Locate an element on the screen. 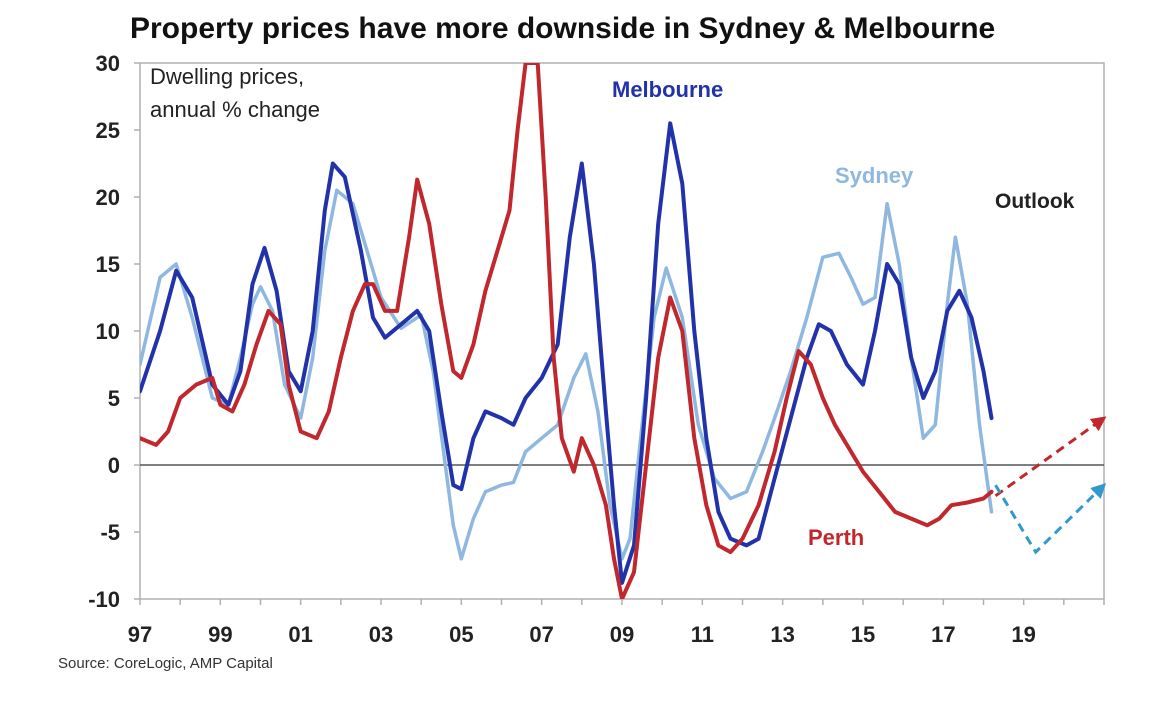  x-tick-label: 09 is located at coordinates (622, 634).